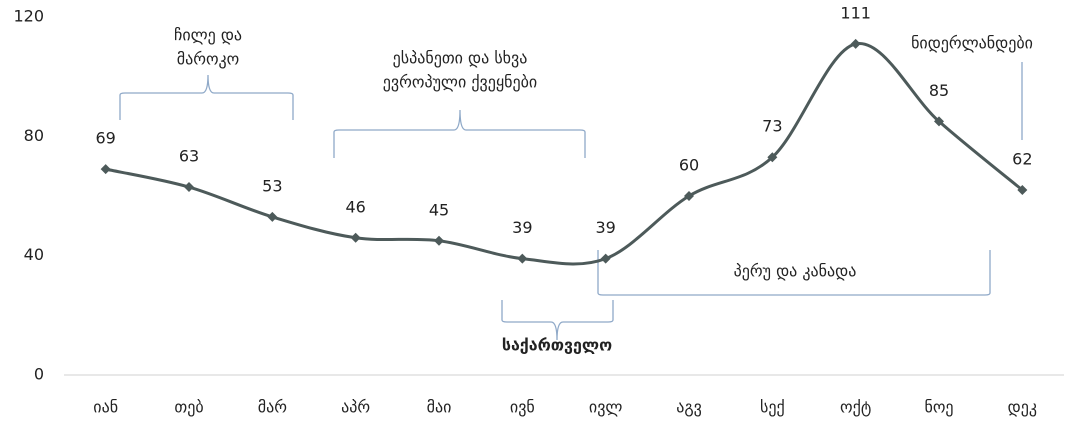 The image size is (1087, 421). What do you see at coordinates (689, 407) in the screenshot?
I see `x-tick-label: აგვ` at bounding box center [689, 407].